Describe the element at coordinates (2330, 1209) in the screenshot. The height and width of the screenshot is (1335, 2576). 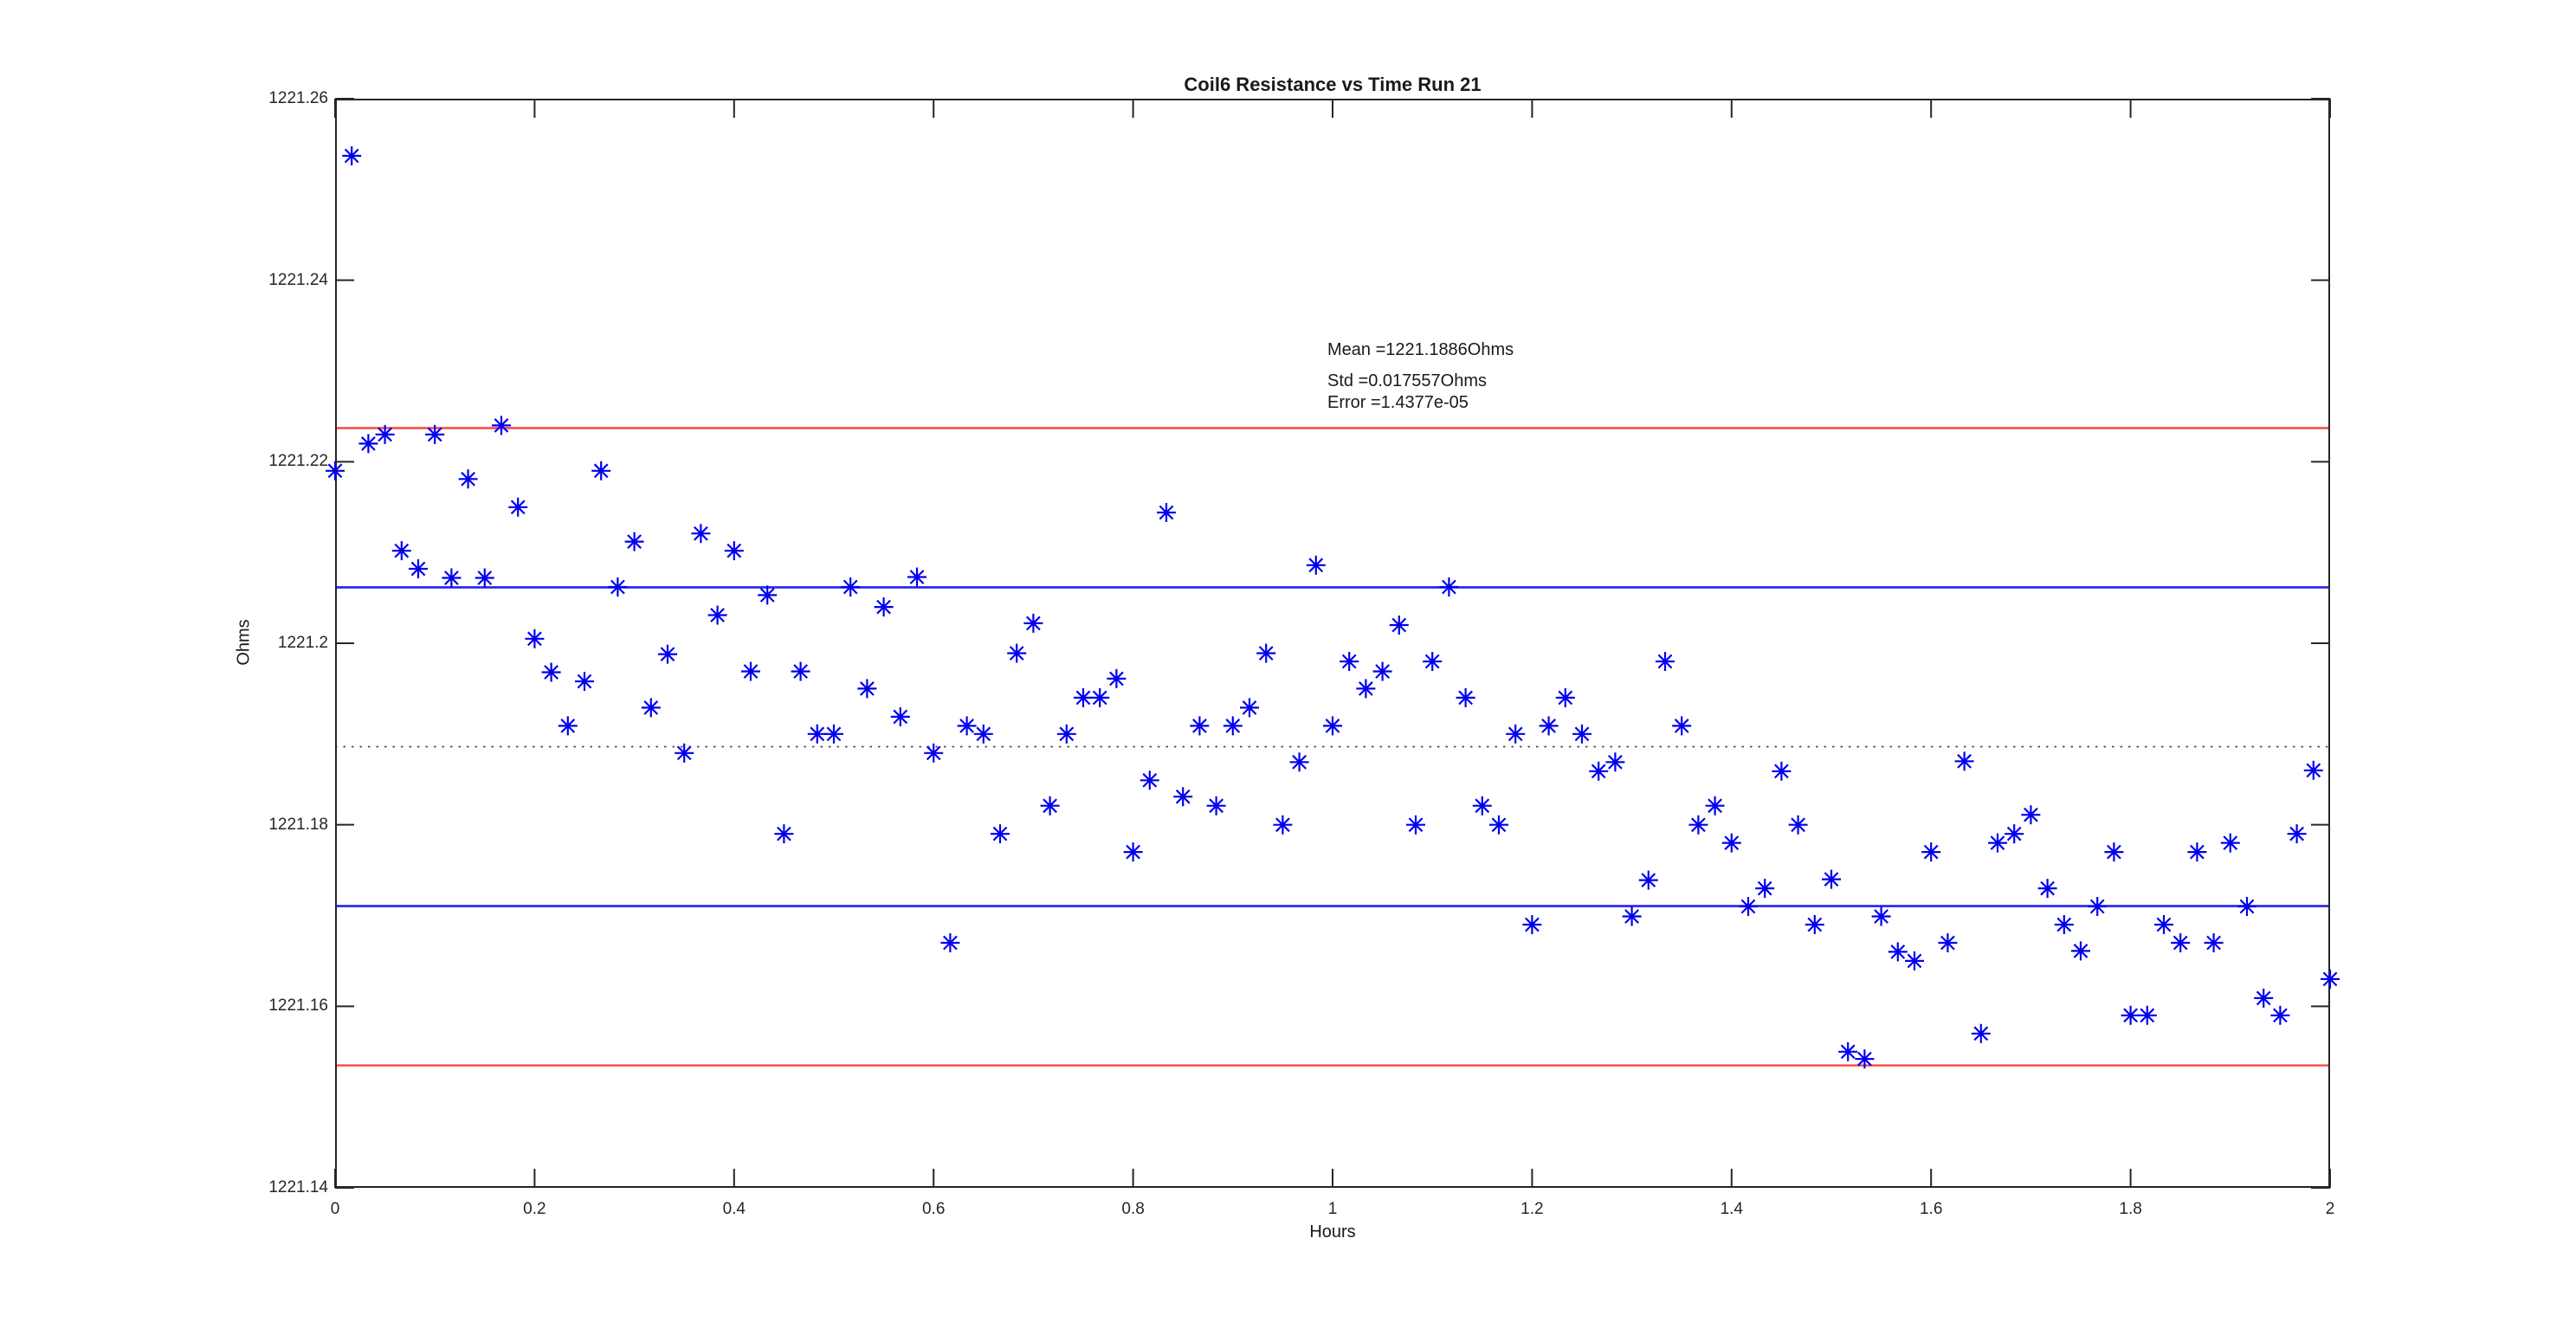
I see `x-tick-label: 2` at that location.